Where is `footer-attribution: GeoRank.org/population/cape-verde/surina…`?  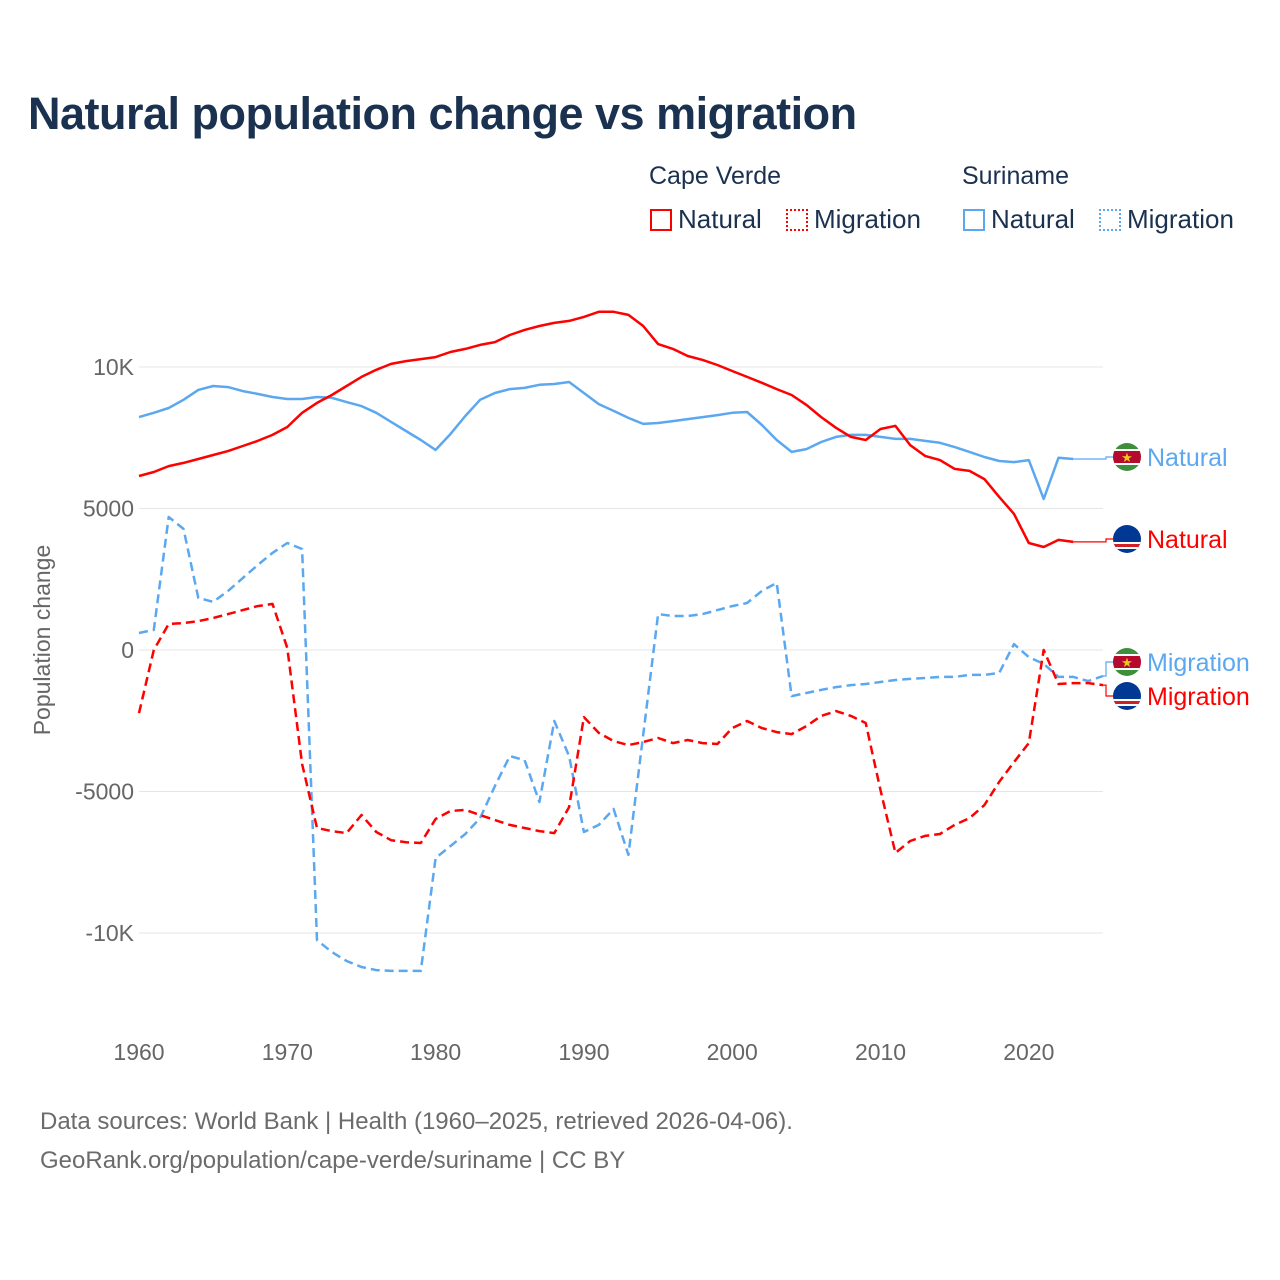 footer-attribution: GeoRank.org/population/cape-verde/surina… is located at coordinates (333, 1160).